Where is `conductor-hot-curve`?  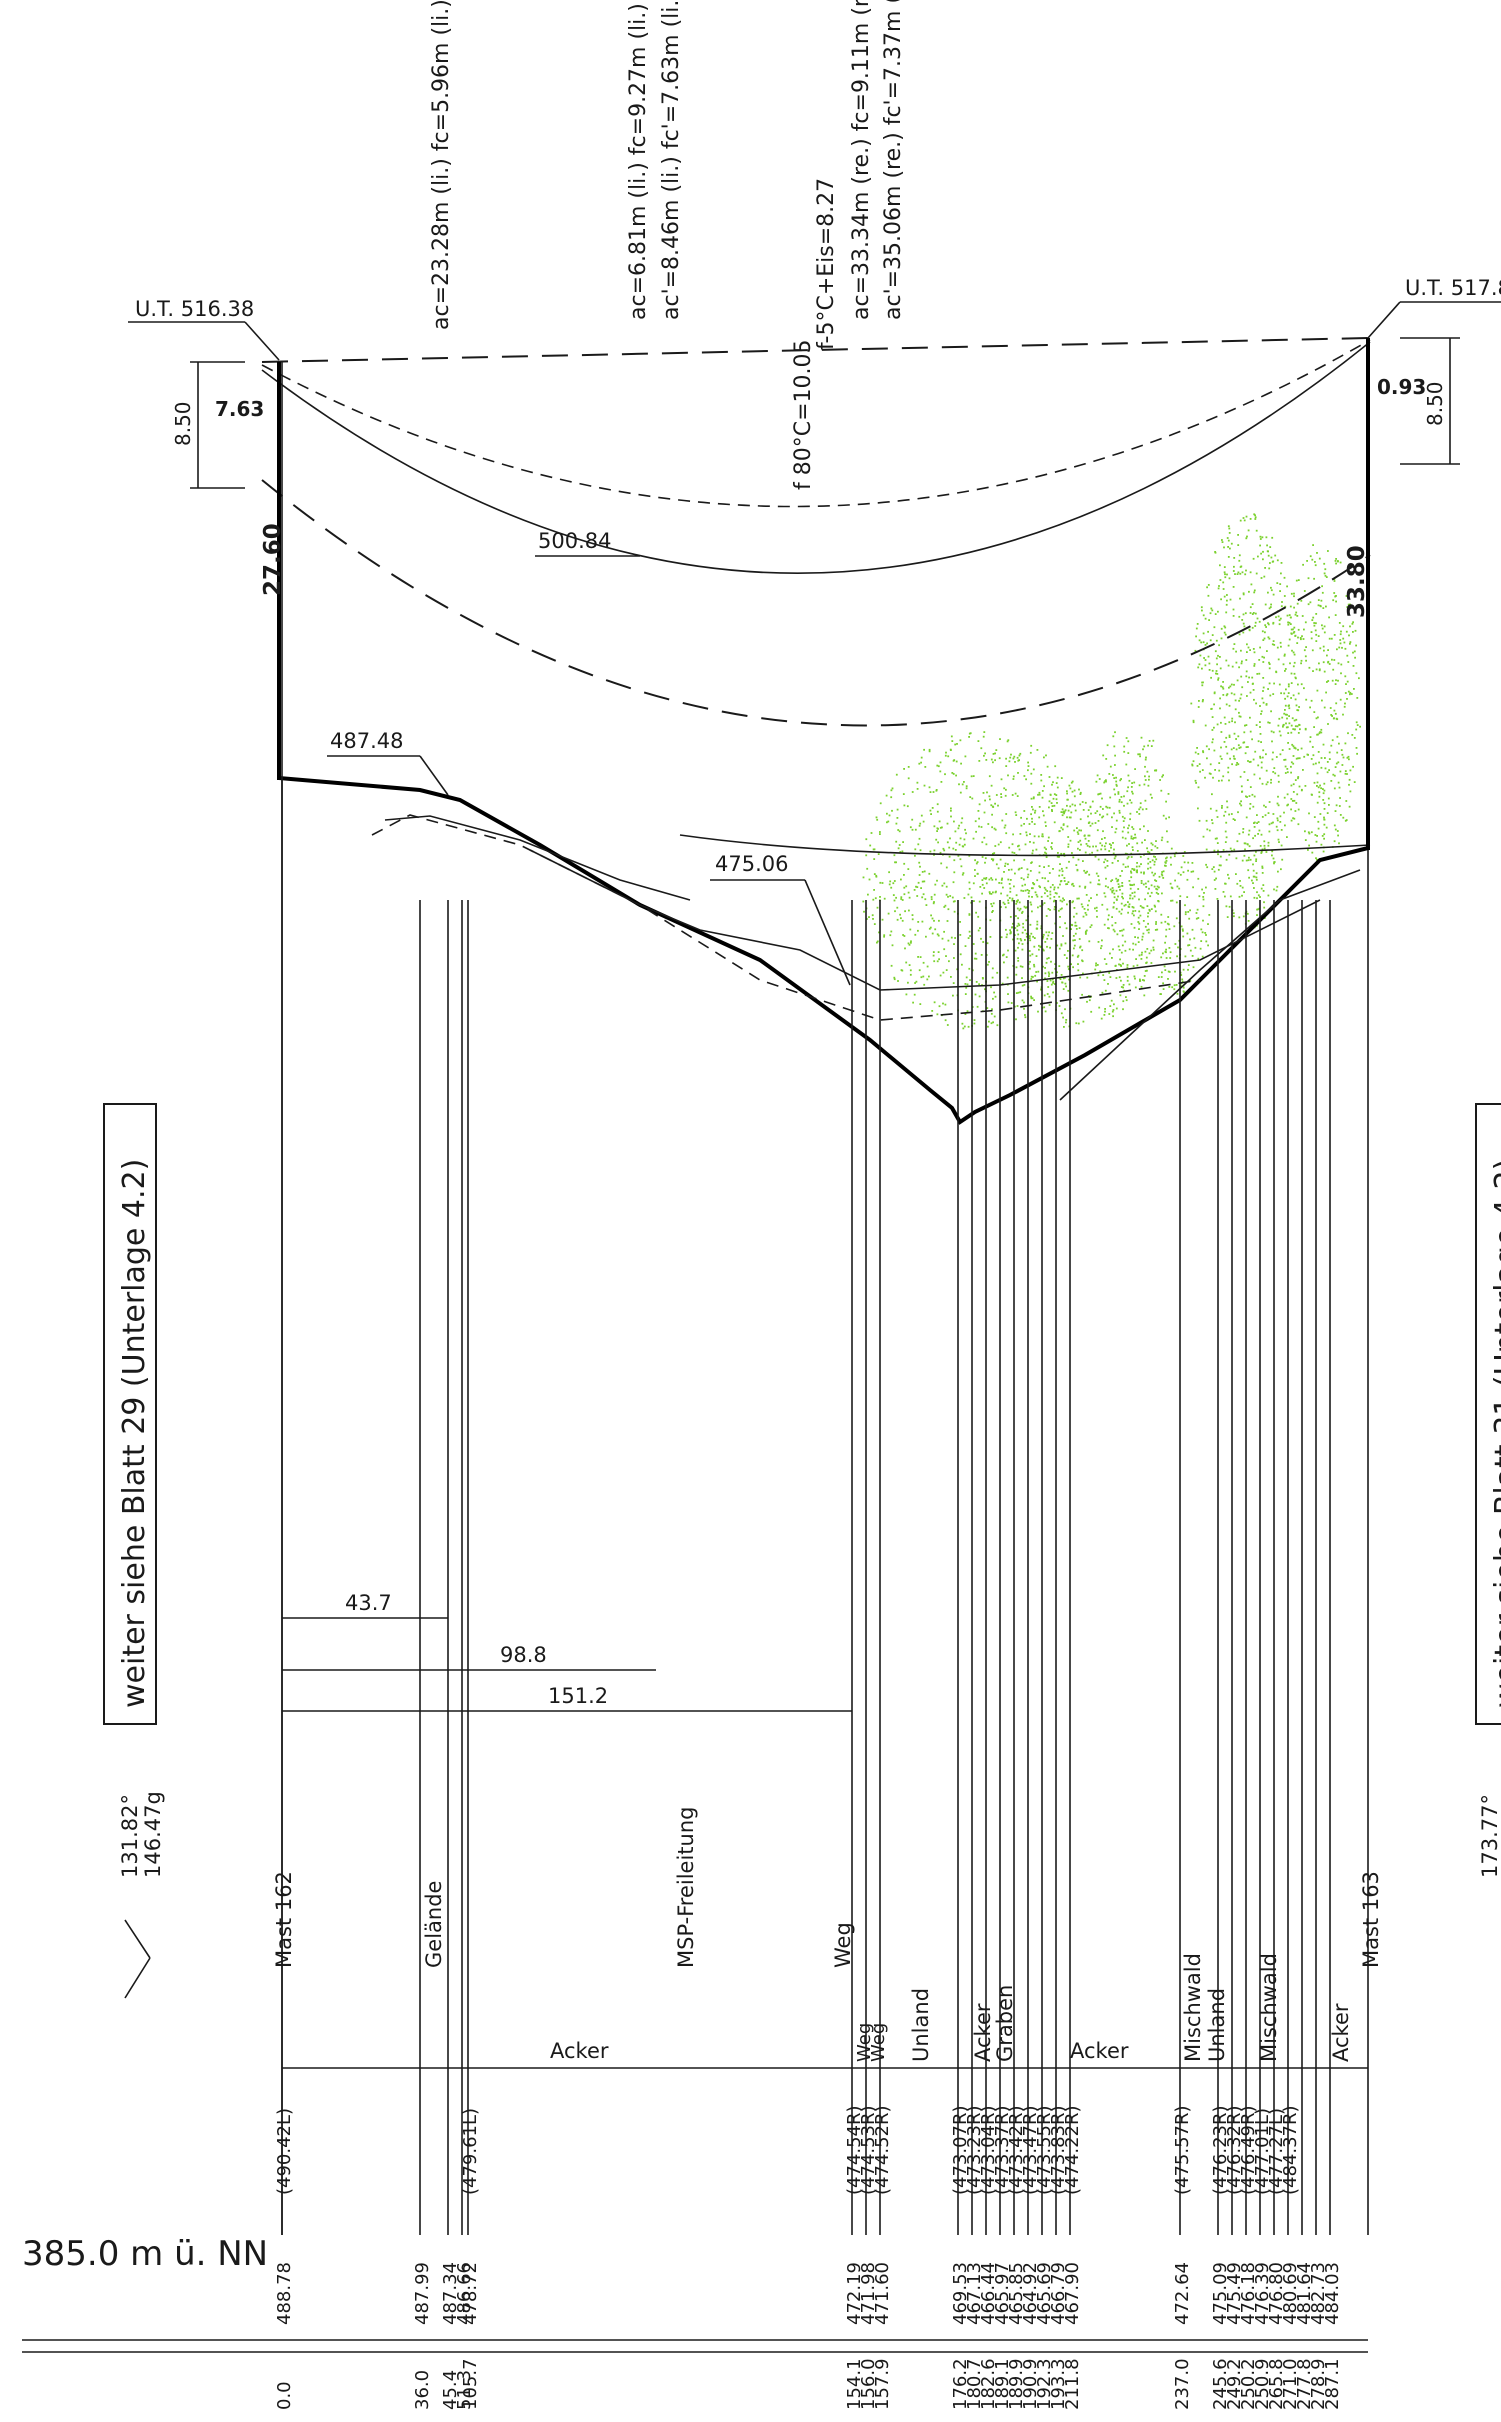
conductor-hot-curve is located at coordinates (816, 603).